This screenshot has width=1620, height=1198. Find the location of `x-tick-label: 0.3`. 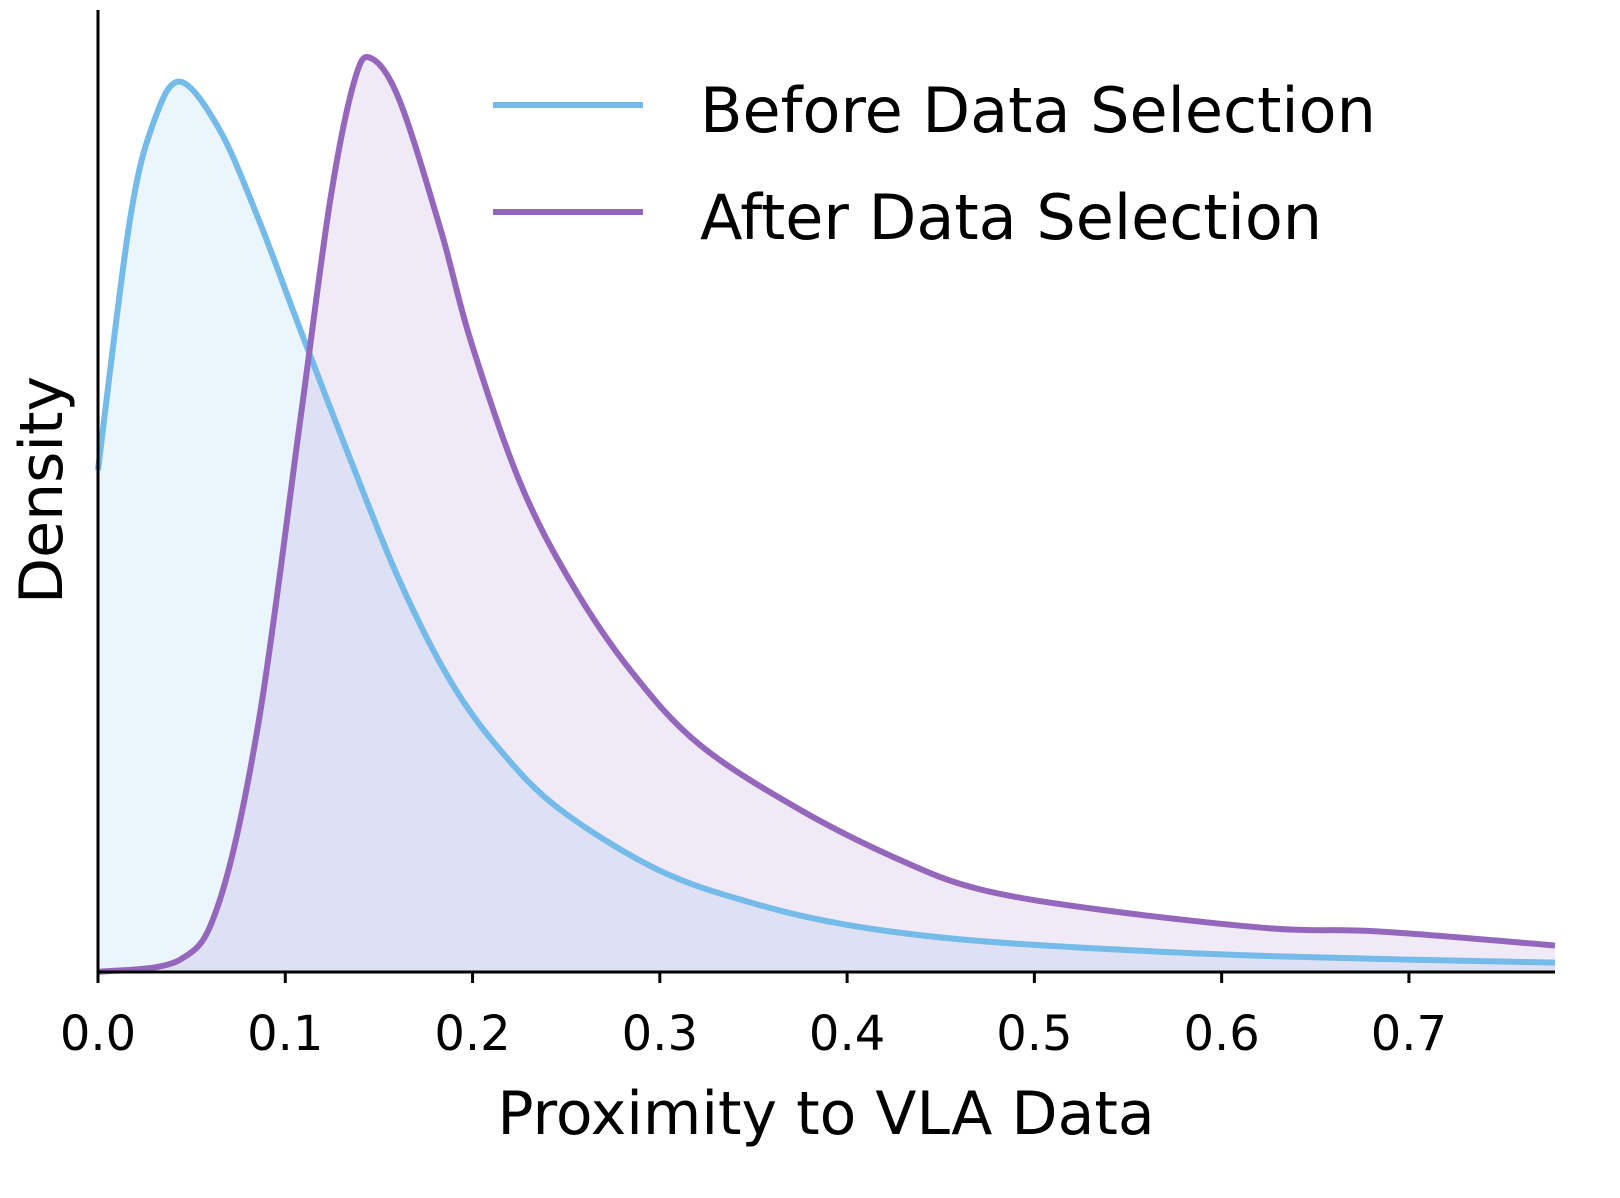

x-tick-label: 0.3 is located at coordinates (660, 1034).